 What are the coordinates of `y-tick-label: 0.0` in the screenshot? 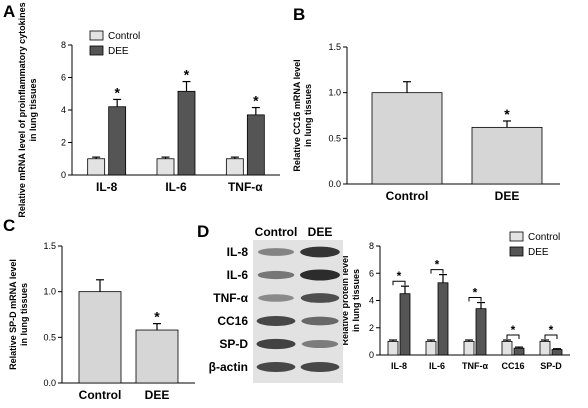 It's located at (49, 383).